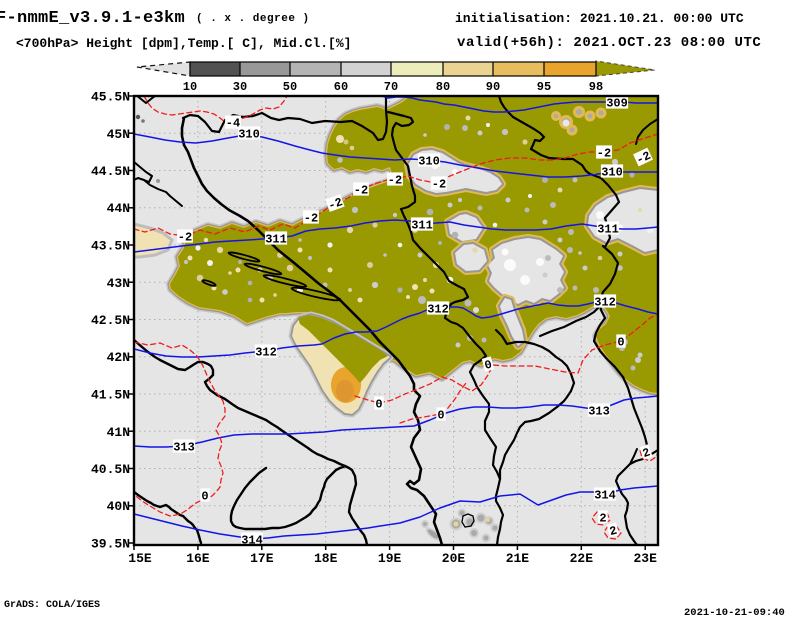  Describe the element at coordinates (391, 87) in the screenshot. I see `svg-text: 70` at that location.